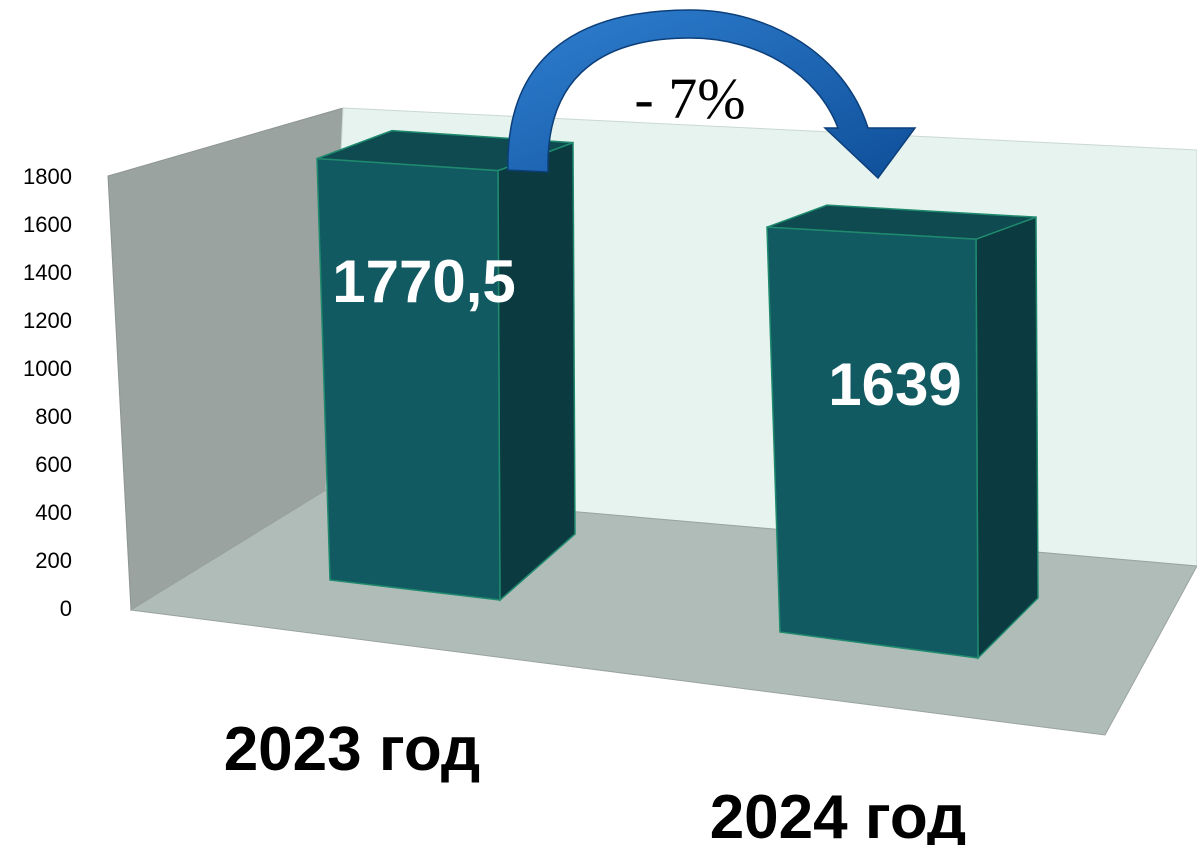 This screenshot has width=1197, height=845. Describe the element at coordinates (424, 281) in the screenshot. I see `value-label-2023: 1770,5` at that location.